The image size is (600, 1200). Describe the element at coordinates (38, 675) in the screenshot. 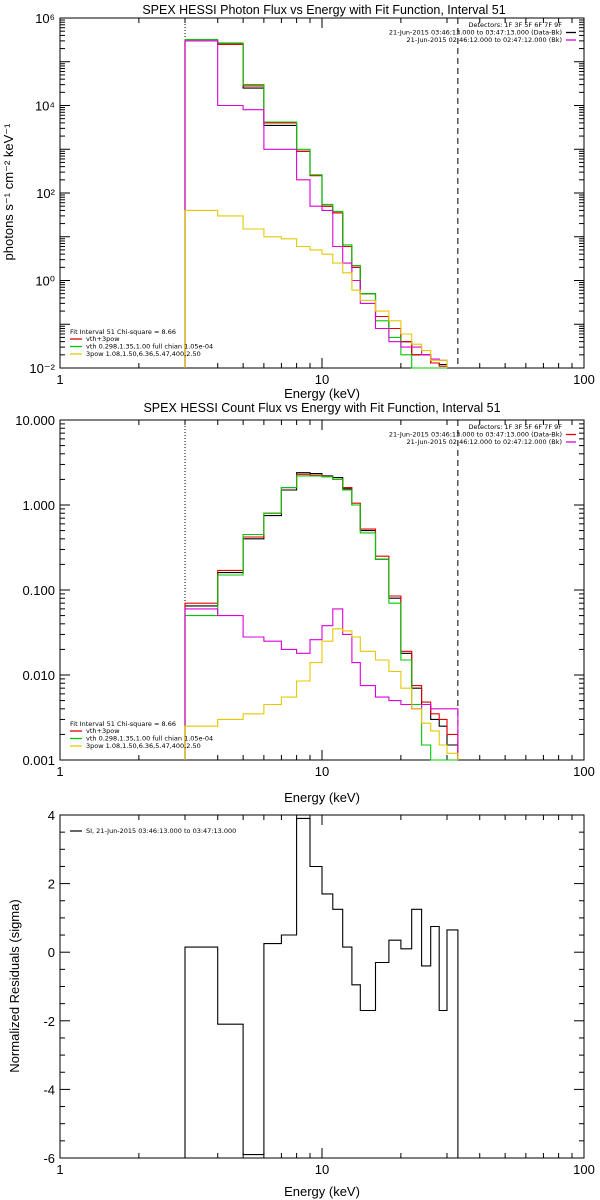

I see `count-flux-y-tick-label: 0.010` at that location.